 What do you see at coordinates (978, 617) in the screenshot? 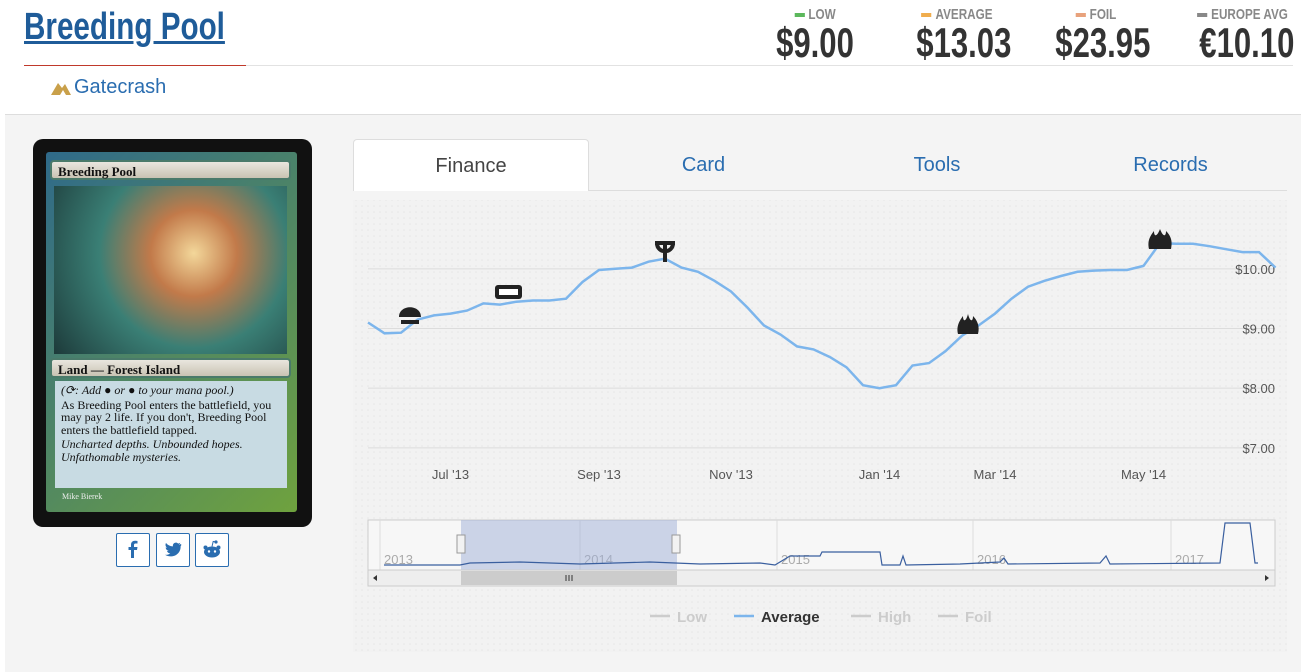
I see `legend-label: Foil` at bounding box center [978, 617].